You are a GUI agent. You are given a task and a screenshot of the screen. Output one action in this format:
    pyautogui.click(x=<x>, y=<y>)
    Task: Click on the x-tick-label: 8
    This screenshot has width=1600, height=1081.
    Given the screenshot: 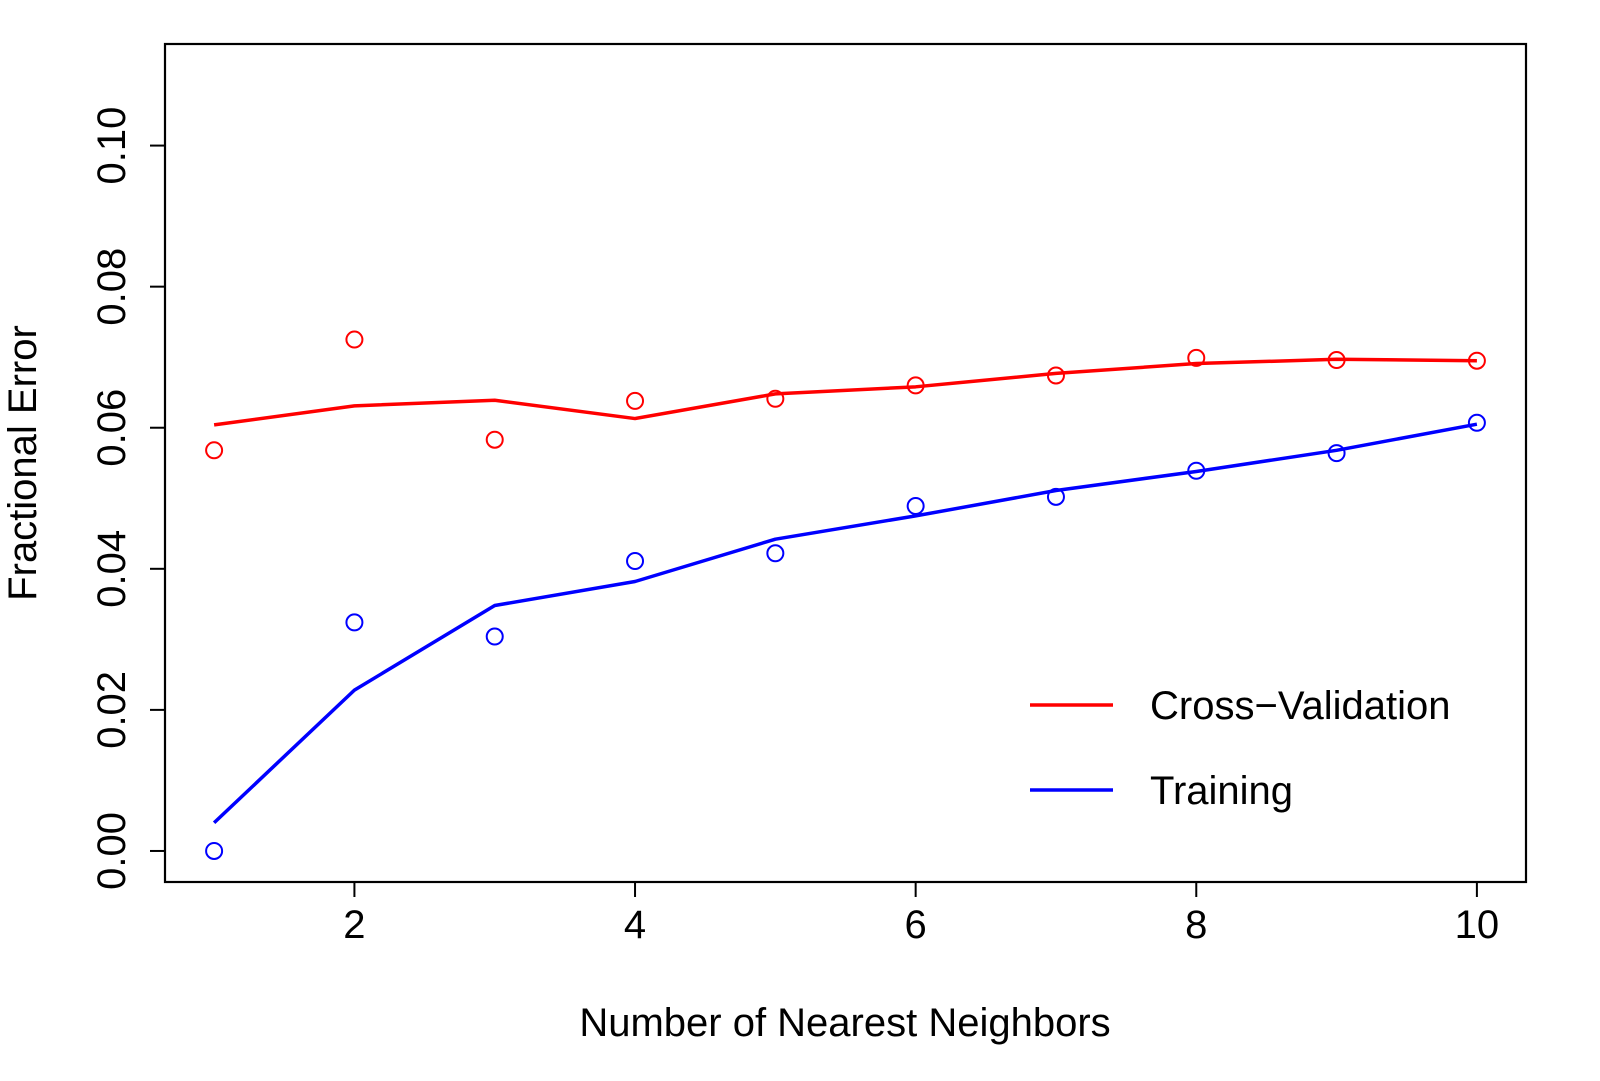 What is the action you would take?
    pyautogui.click(x=1196, y=925)
    